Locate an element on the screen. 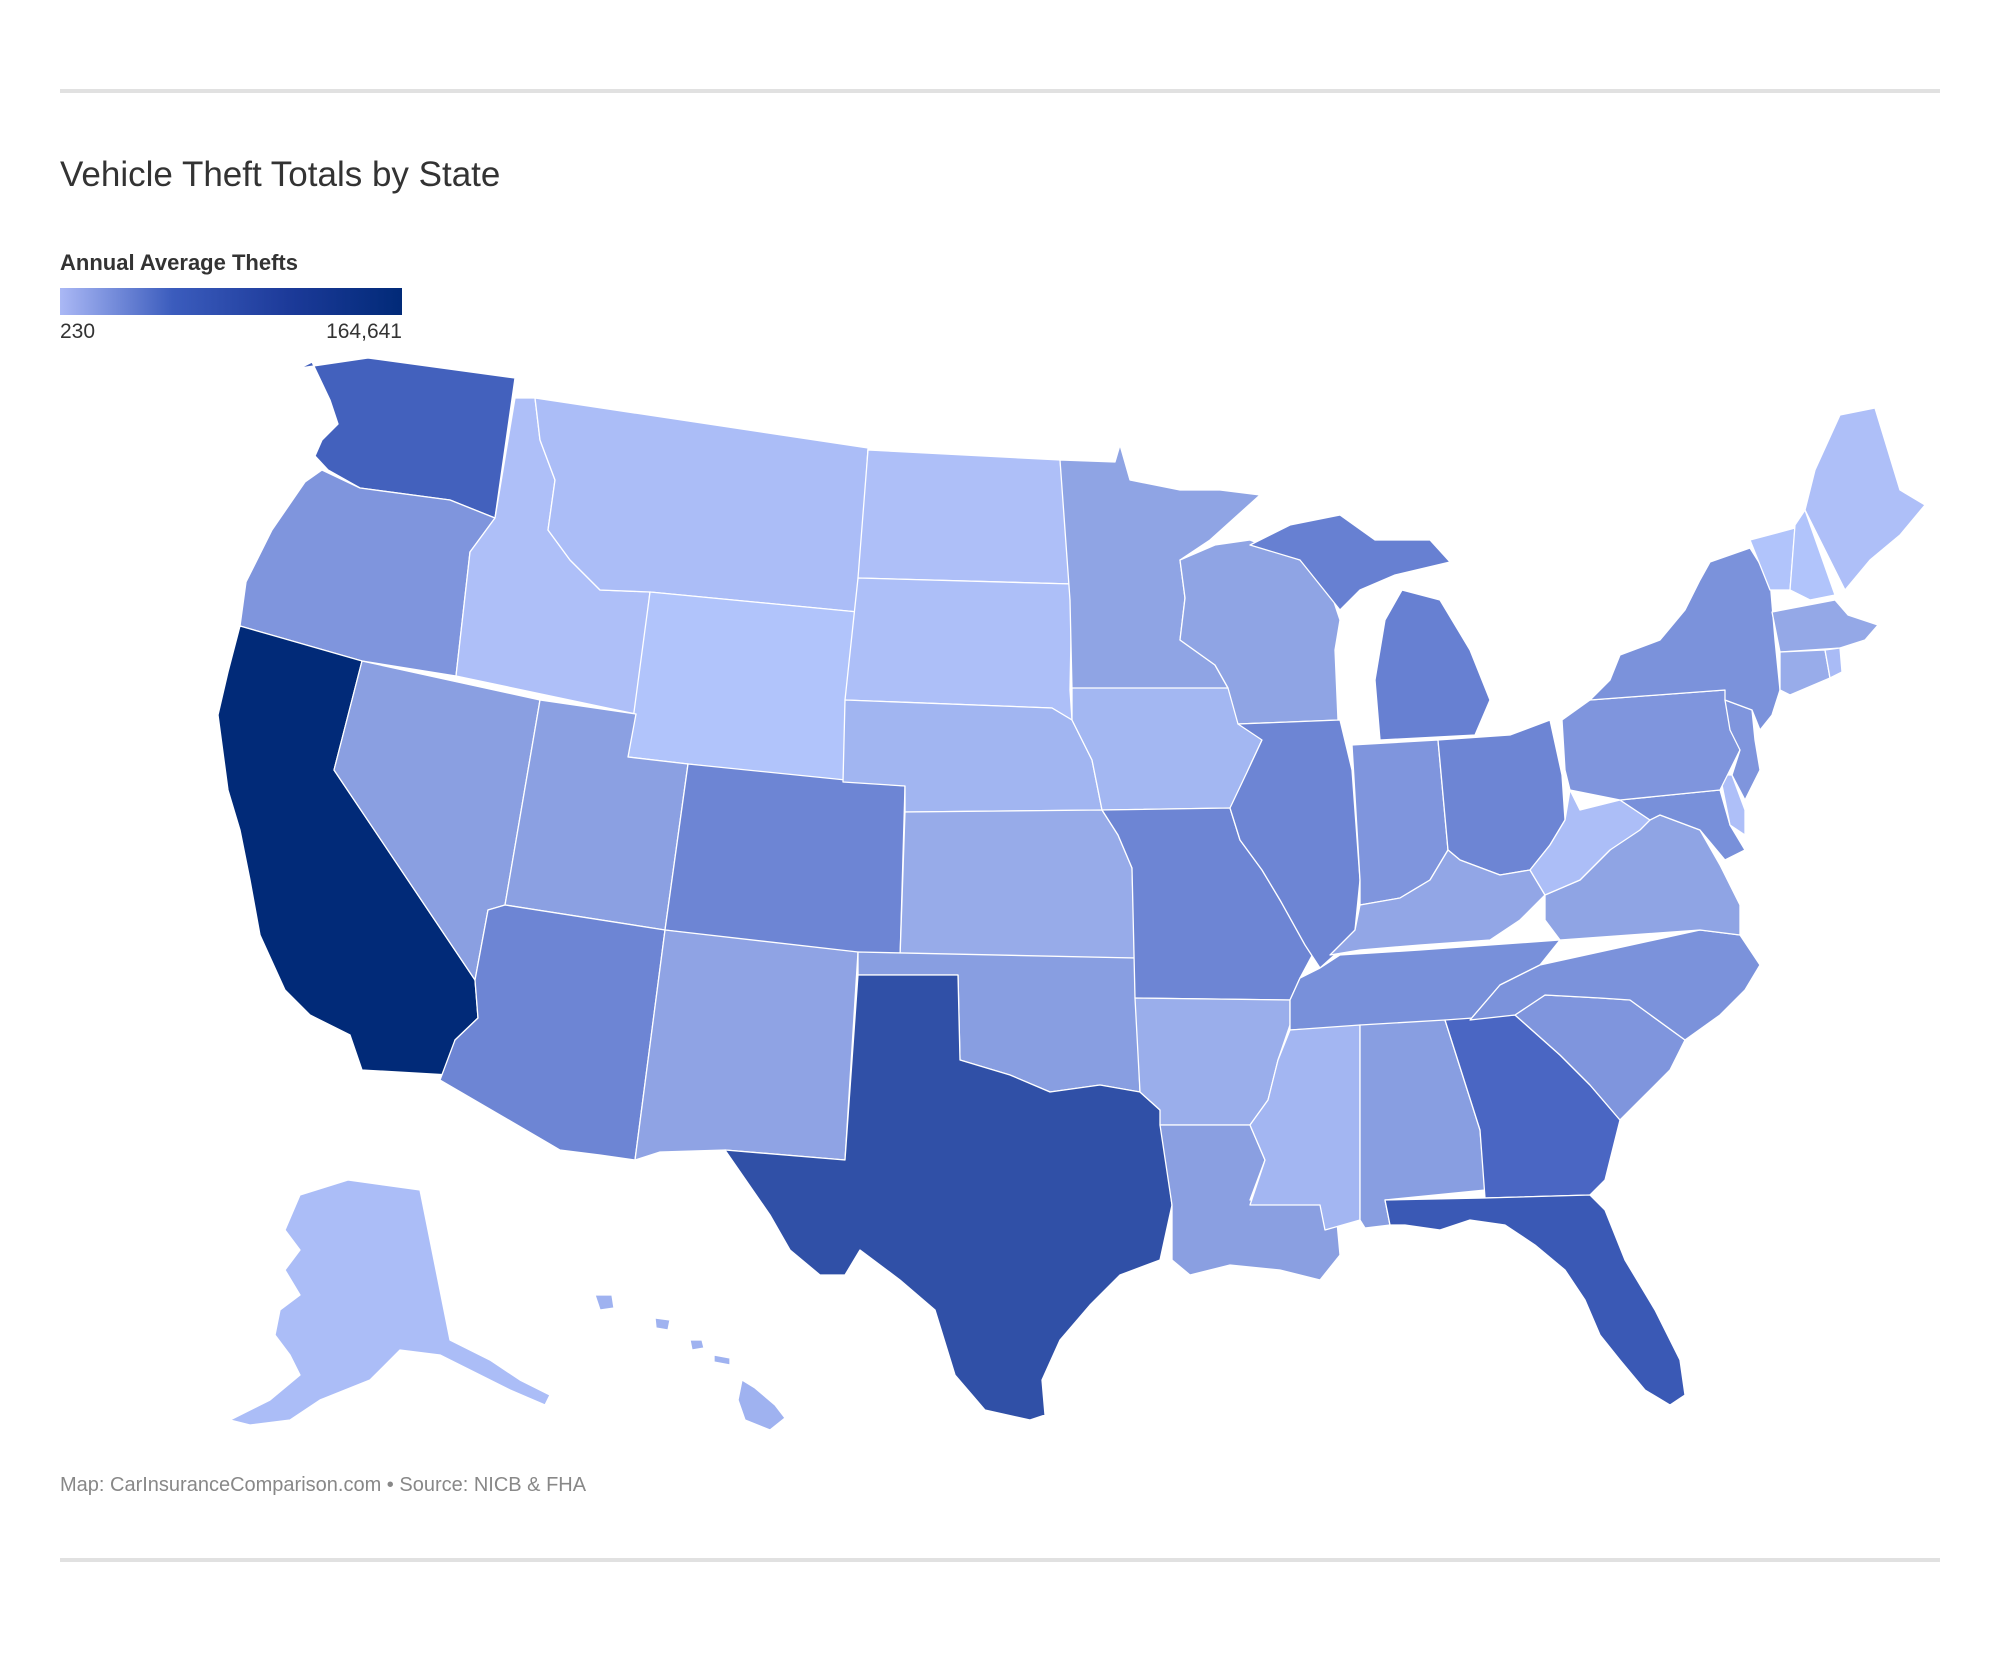  state-NM is located at coordinates (746, 1045).